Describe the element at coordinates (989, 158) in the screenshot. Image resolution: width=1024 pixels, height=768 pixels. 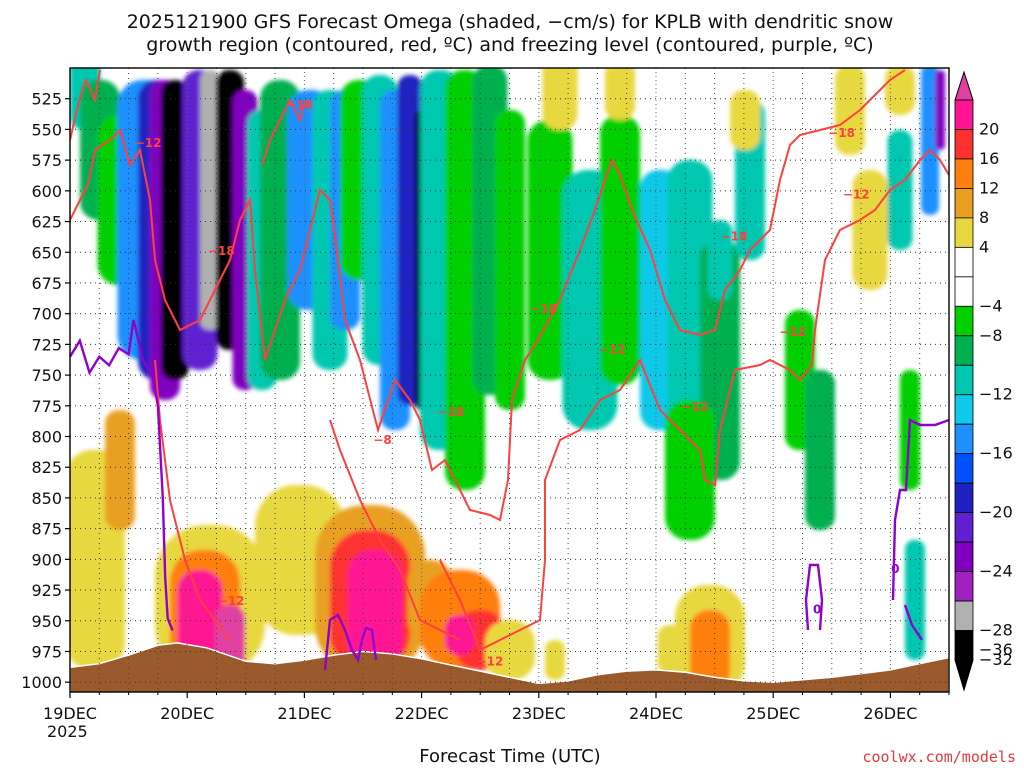
I see `colorbar-label: 16` at that location.